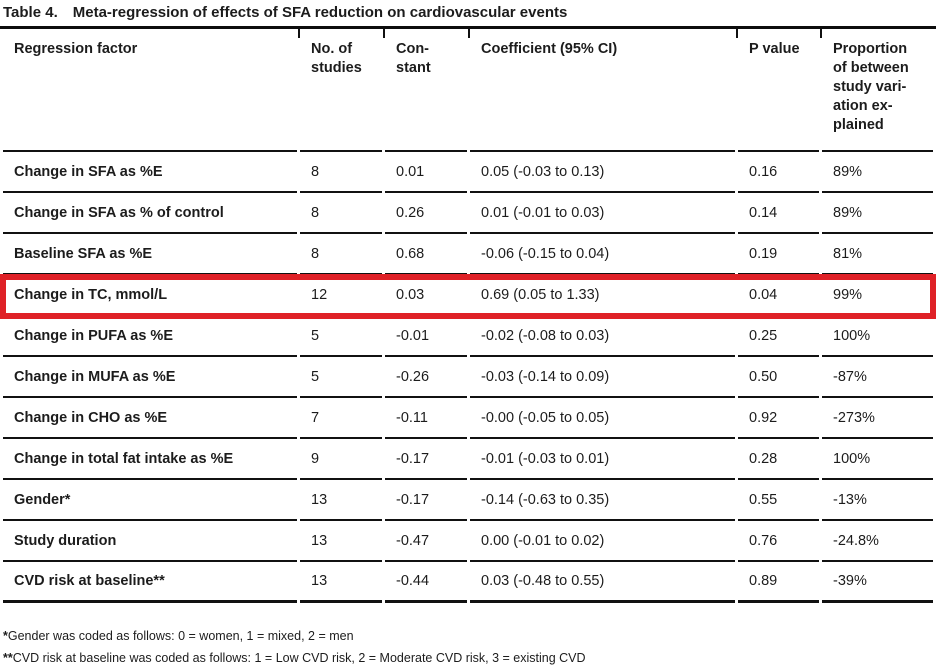 This screenshot has width=940, height=671. Describe the element at coordinates (5, 636) in the screenshot. I see `footnote-marker: *` at that location.